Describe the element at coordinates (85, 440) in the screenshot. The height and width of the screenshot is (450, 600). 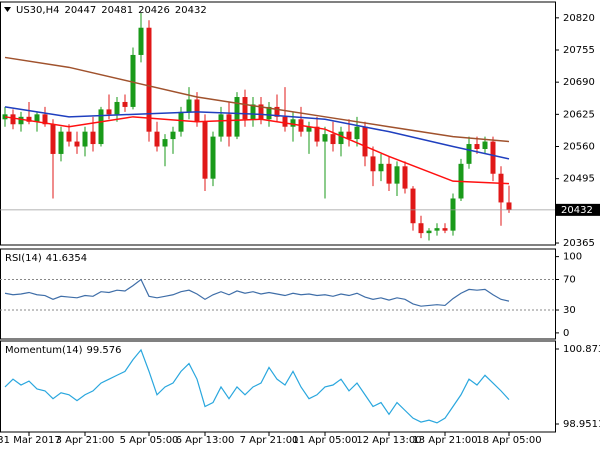
I see `x-tick-label: 3 Apr 21:00` at that location.